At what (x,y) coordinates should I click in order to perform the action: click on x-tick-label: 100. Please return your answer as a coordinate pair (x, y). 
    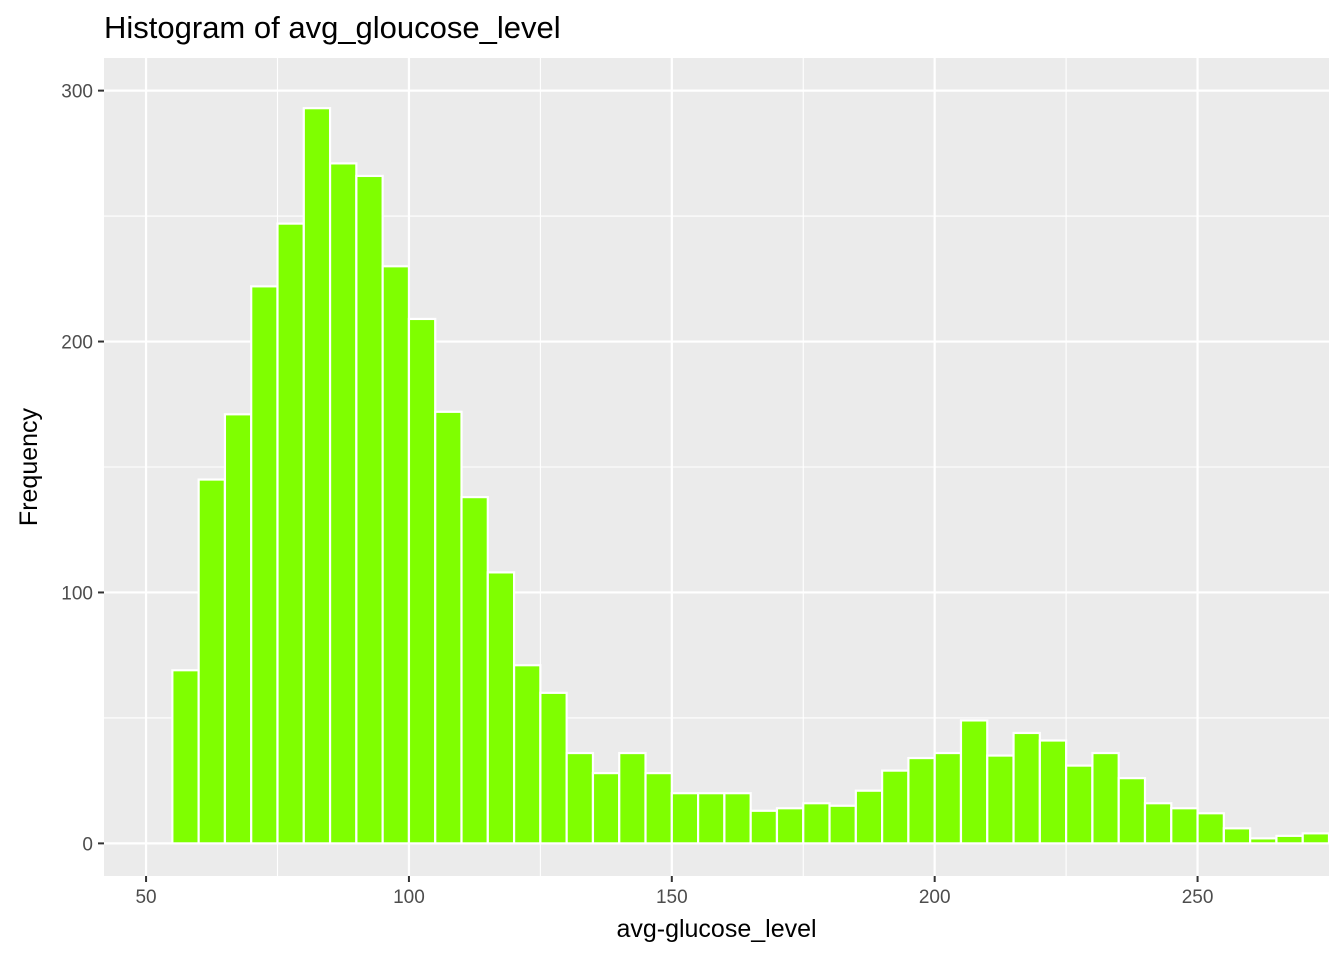
    Looking at the image, I should click on (409, 897).